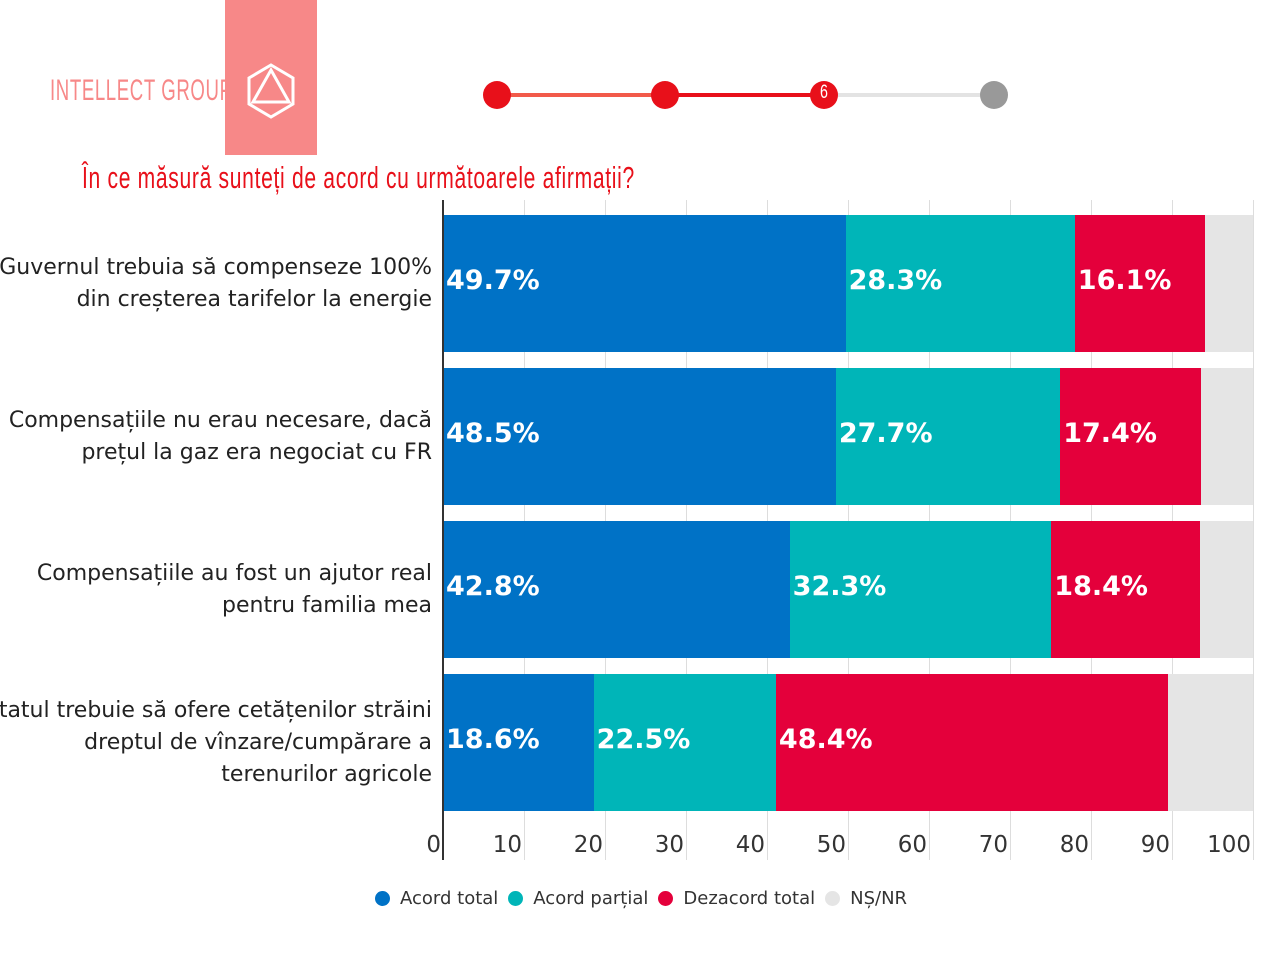 Image resolution: width=1280 pixels, height=960 pixels. I want to click on legend-label: Dezacord total, so click(749, 898).